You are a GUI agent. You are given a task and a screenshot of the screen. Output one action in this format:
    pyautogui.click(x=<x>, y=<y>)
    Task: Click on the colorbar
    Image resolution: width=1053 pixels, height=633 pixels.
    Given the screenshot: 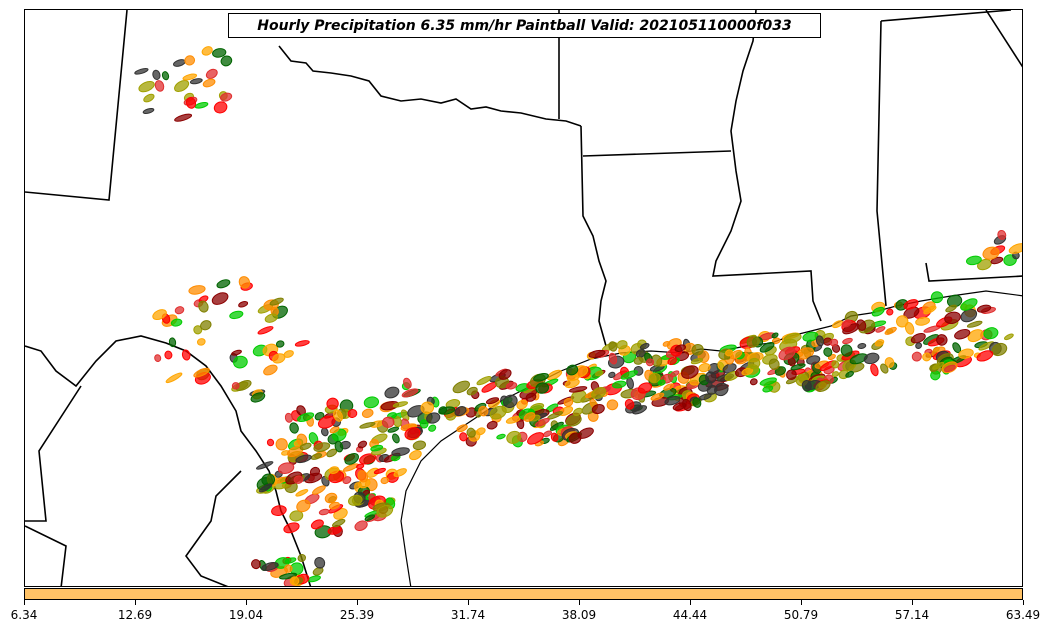 What is the action you would take?
    pyautogui.click(x=523, y=594)
    